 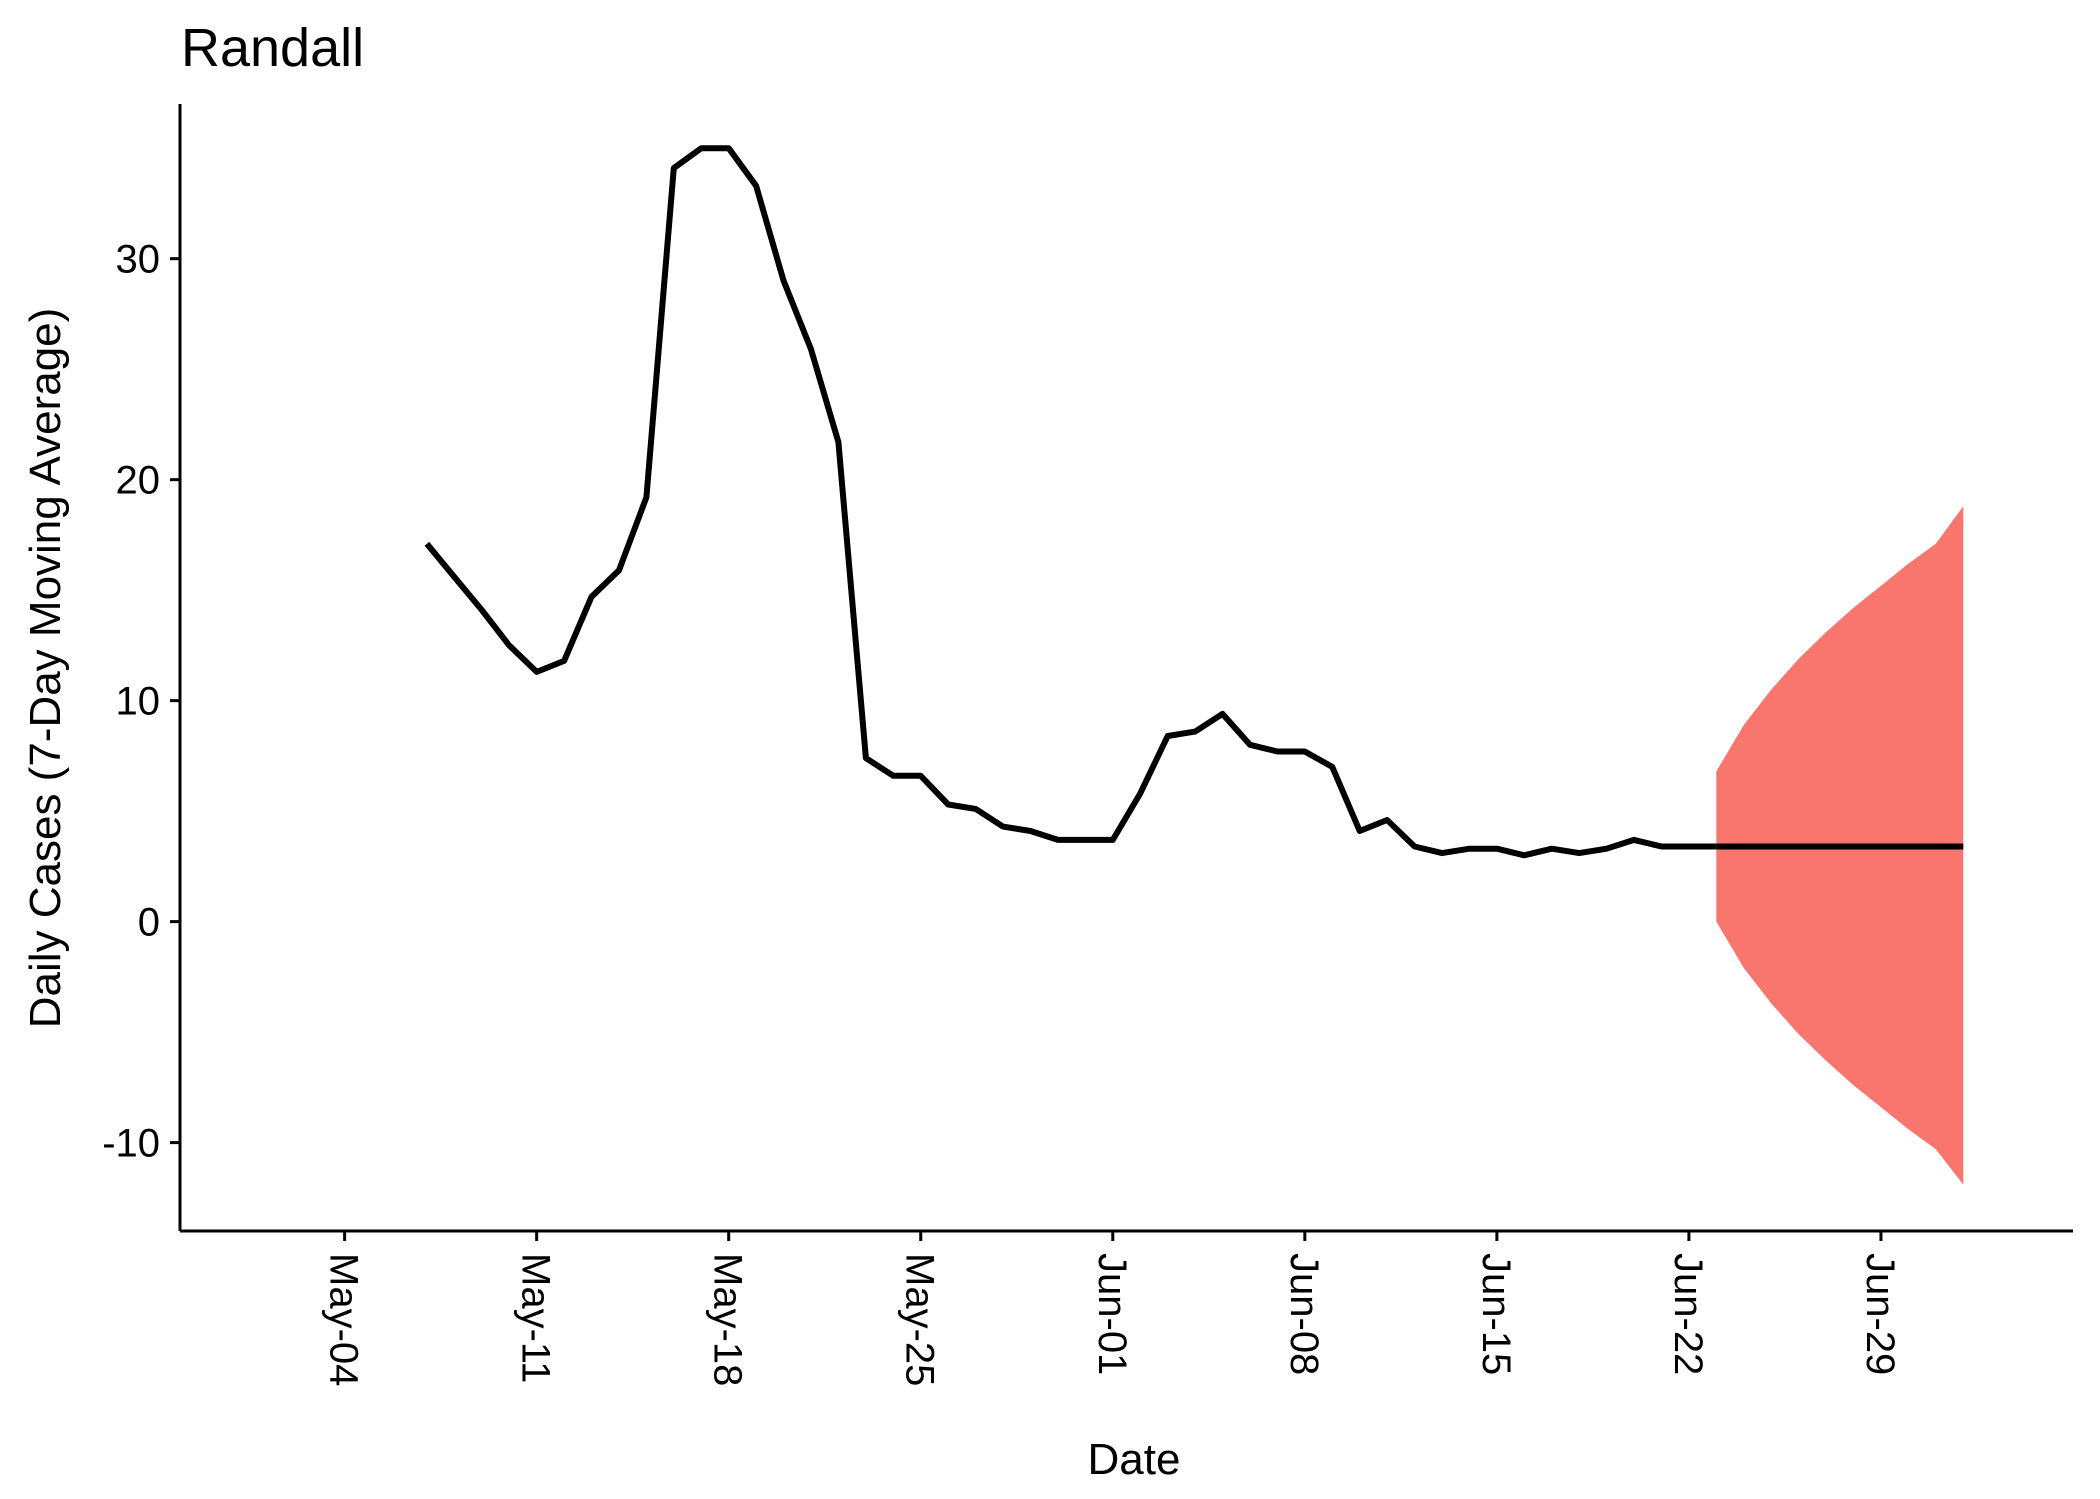 What do you see at coordinates (1304, 1314) in the screenshot?
I see `x-tick-label: Jun-08` at bounding box center [1304, 1314].